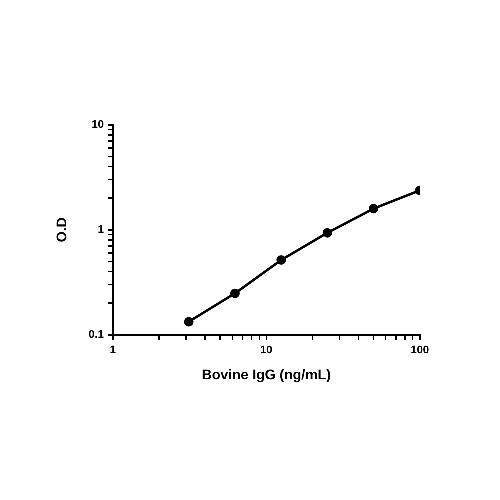 Image resolution: width=500 pixels, height=500 pixels. Describe the element at coordinates (101, 230) in the screenshot. I see `y-tick-label: 1` at that location.